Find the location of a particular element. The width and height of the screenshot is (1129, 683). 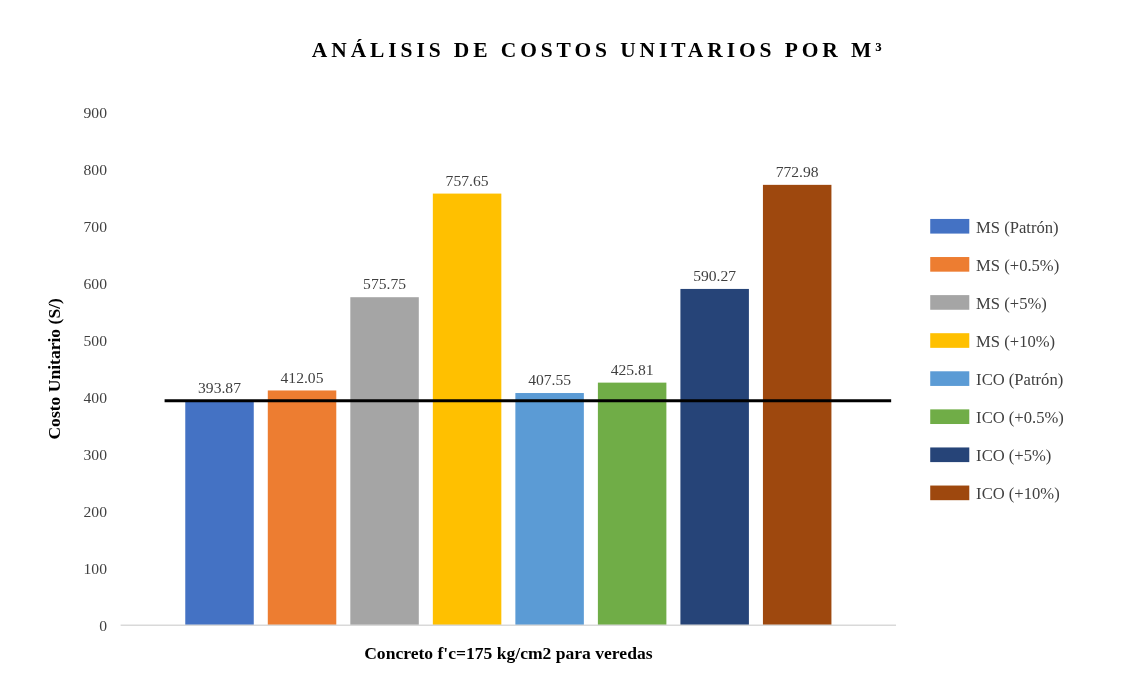

data-label: 772.98 is located at coordinates (797, 172).